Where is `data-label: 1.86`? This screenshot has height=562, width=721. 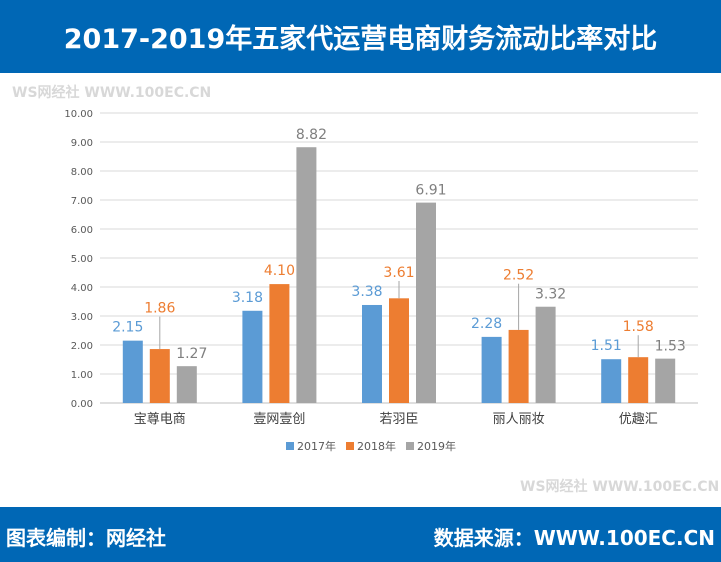
data-label: 1.86 is located at coordinates (159, 309).